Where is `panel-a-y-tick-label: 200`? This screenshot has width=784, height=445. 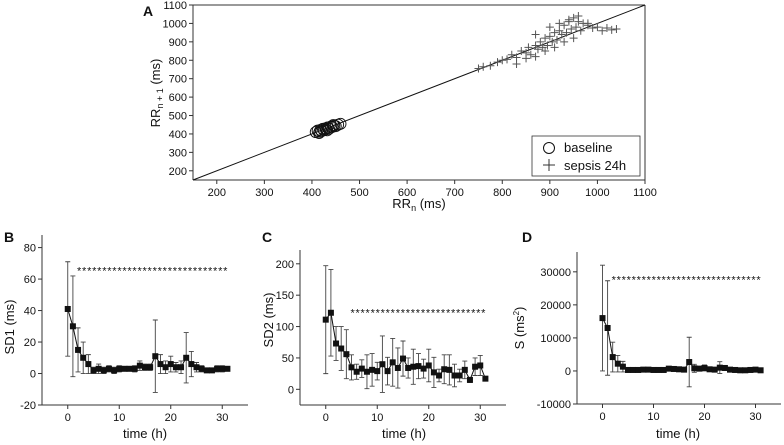
panel-a-y-tick-label: 200 is located at coordinates (178, 172).